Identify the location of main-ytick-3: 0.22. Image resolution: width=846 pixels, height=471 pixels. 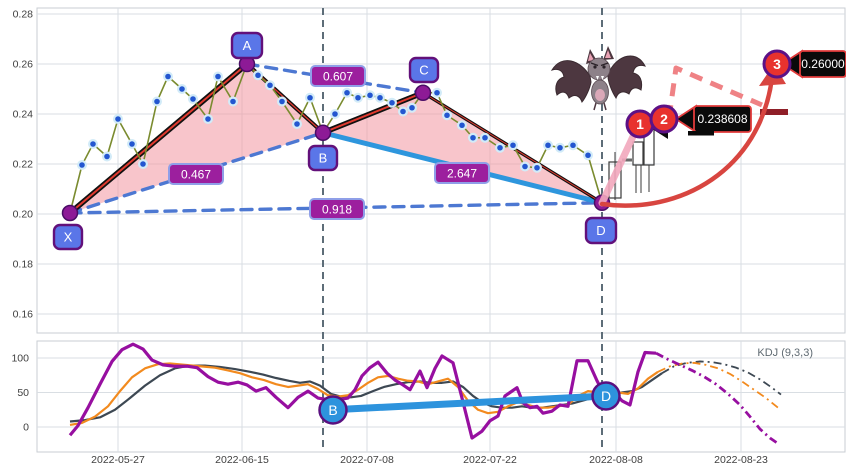
(23, 165).